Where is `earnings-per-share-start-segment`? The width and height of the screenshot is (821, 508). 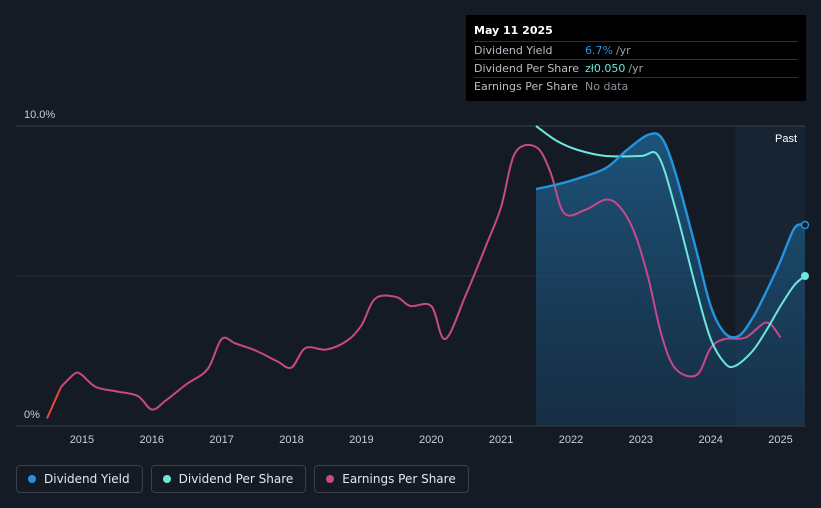
earnings-per-share-start-segment is located at coordinates (54, 402).